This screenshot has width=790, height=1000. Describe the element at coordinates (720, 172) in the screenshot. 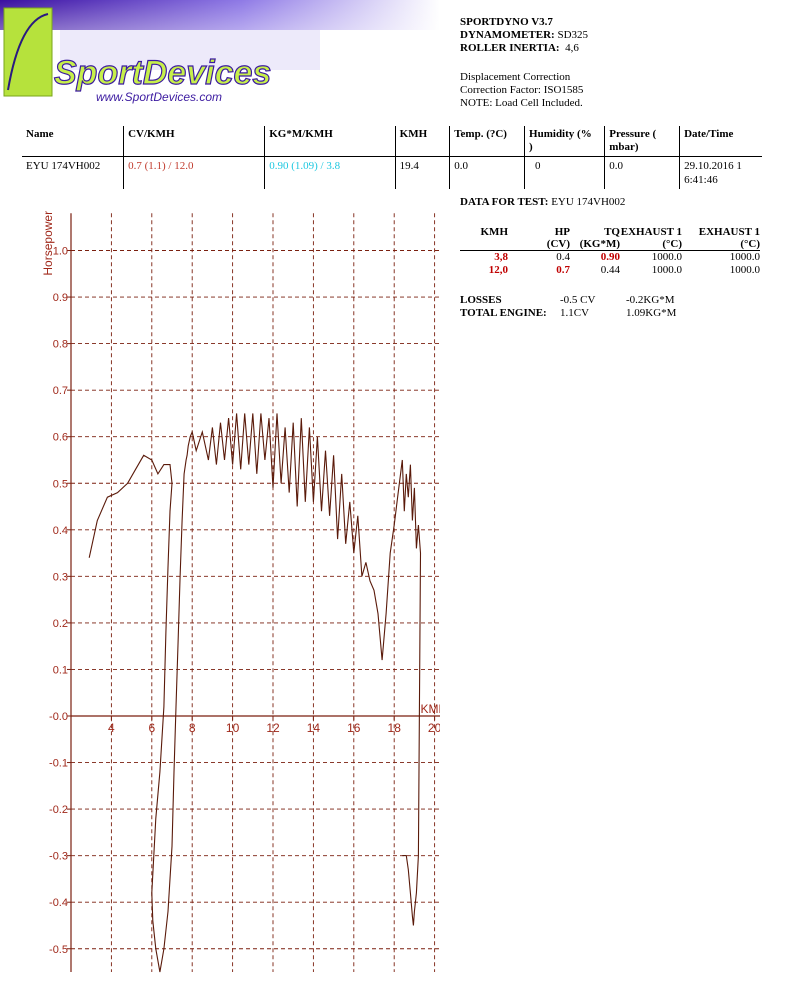

I see `cell-datetime: 29.10.2016 1 6:41:46` at that location.